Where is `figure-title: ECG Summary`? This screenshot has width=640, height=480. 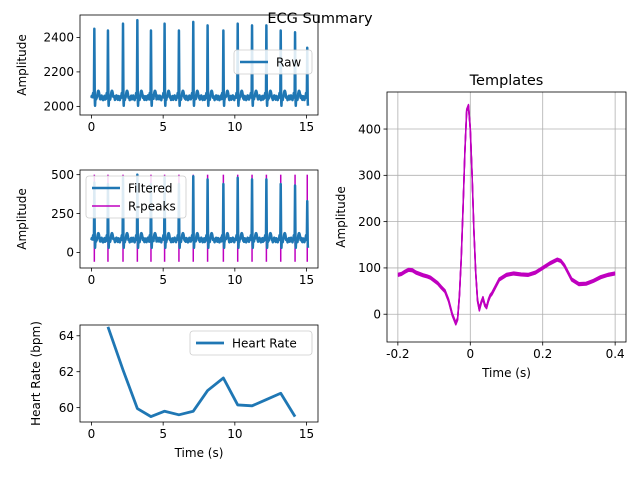 figure-title: ECG Summary is located at coordinates (320, 19).